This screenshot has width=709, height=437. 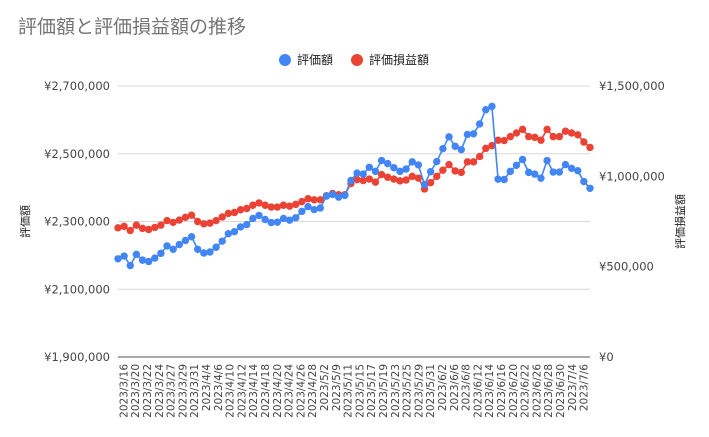 I want to click on legend-label: 評価額, so click(x=315, y=59).